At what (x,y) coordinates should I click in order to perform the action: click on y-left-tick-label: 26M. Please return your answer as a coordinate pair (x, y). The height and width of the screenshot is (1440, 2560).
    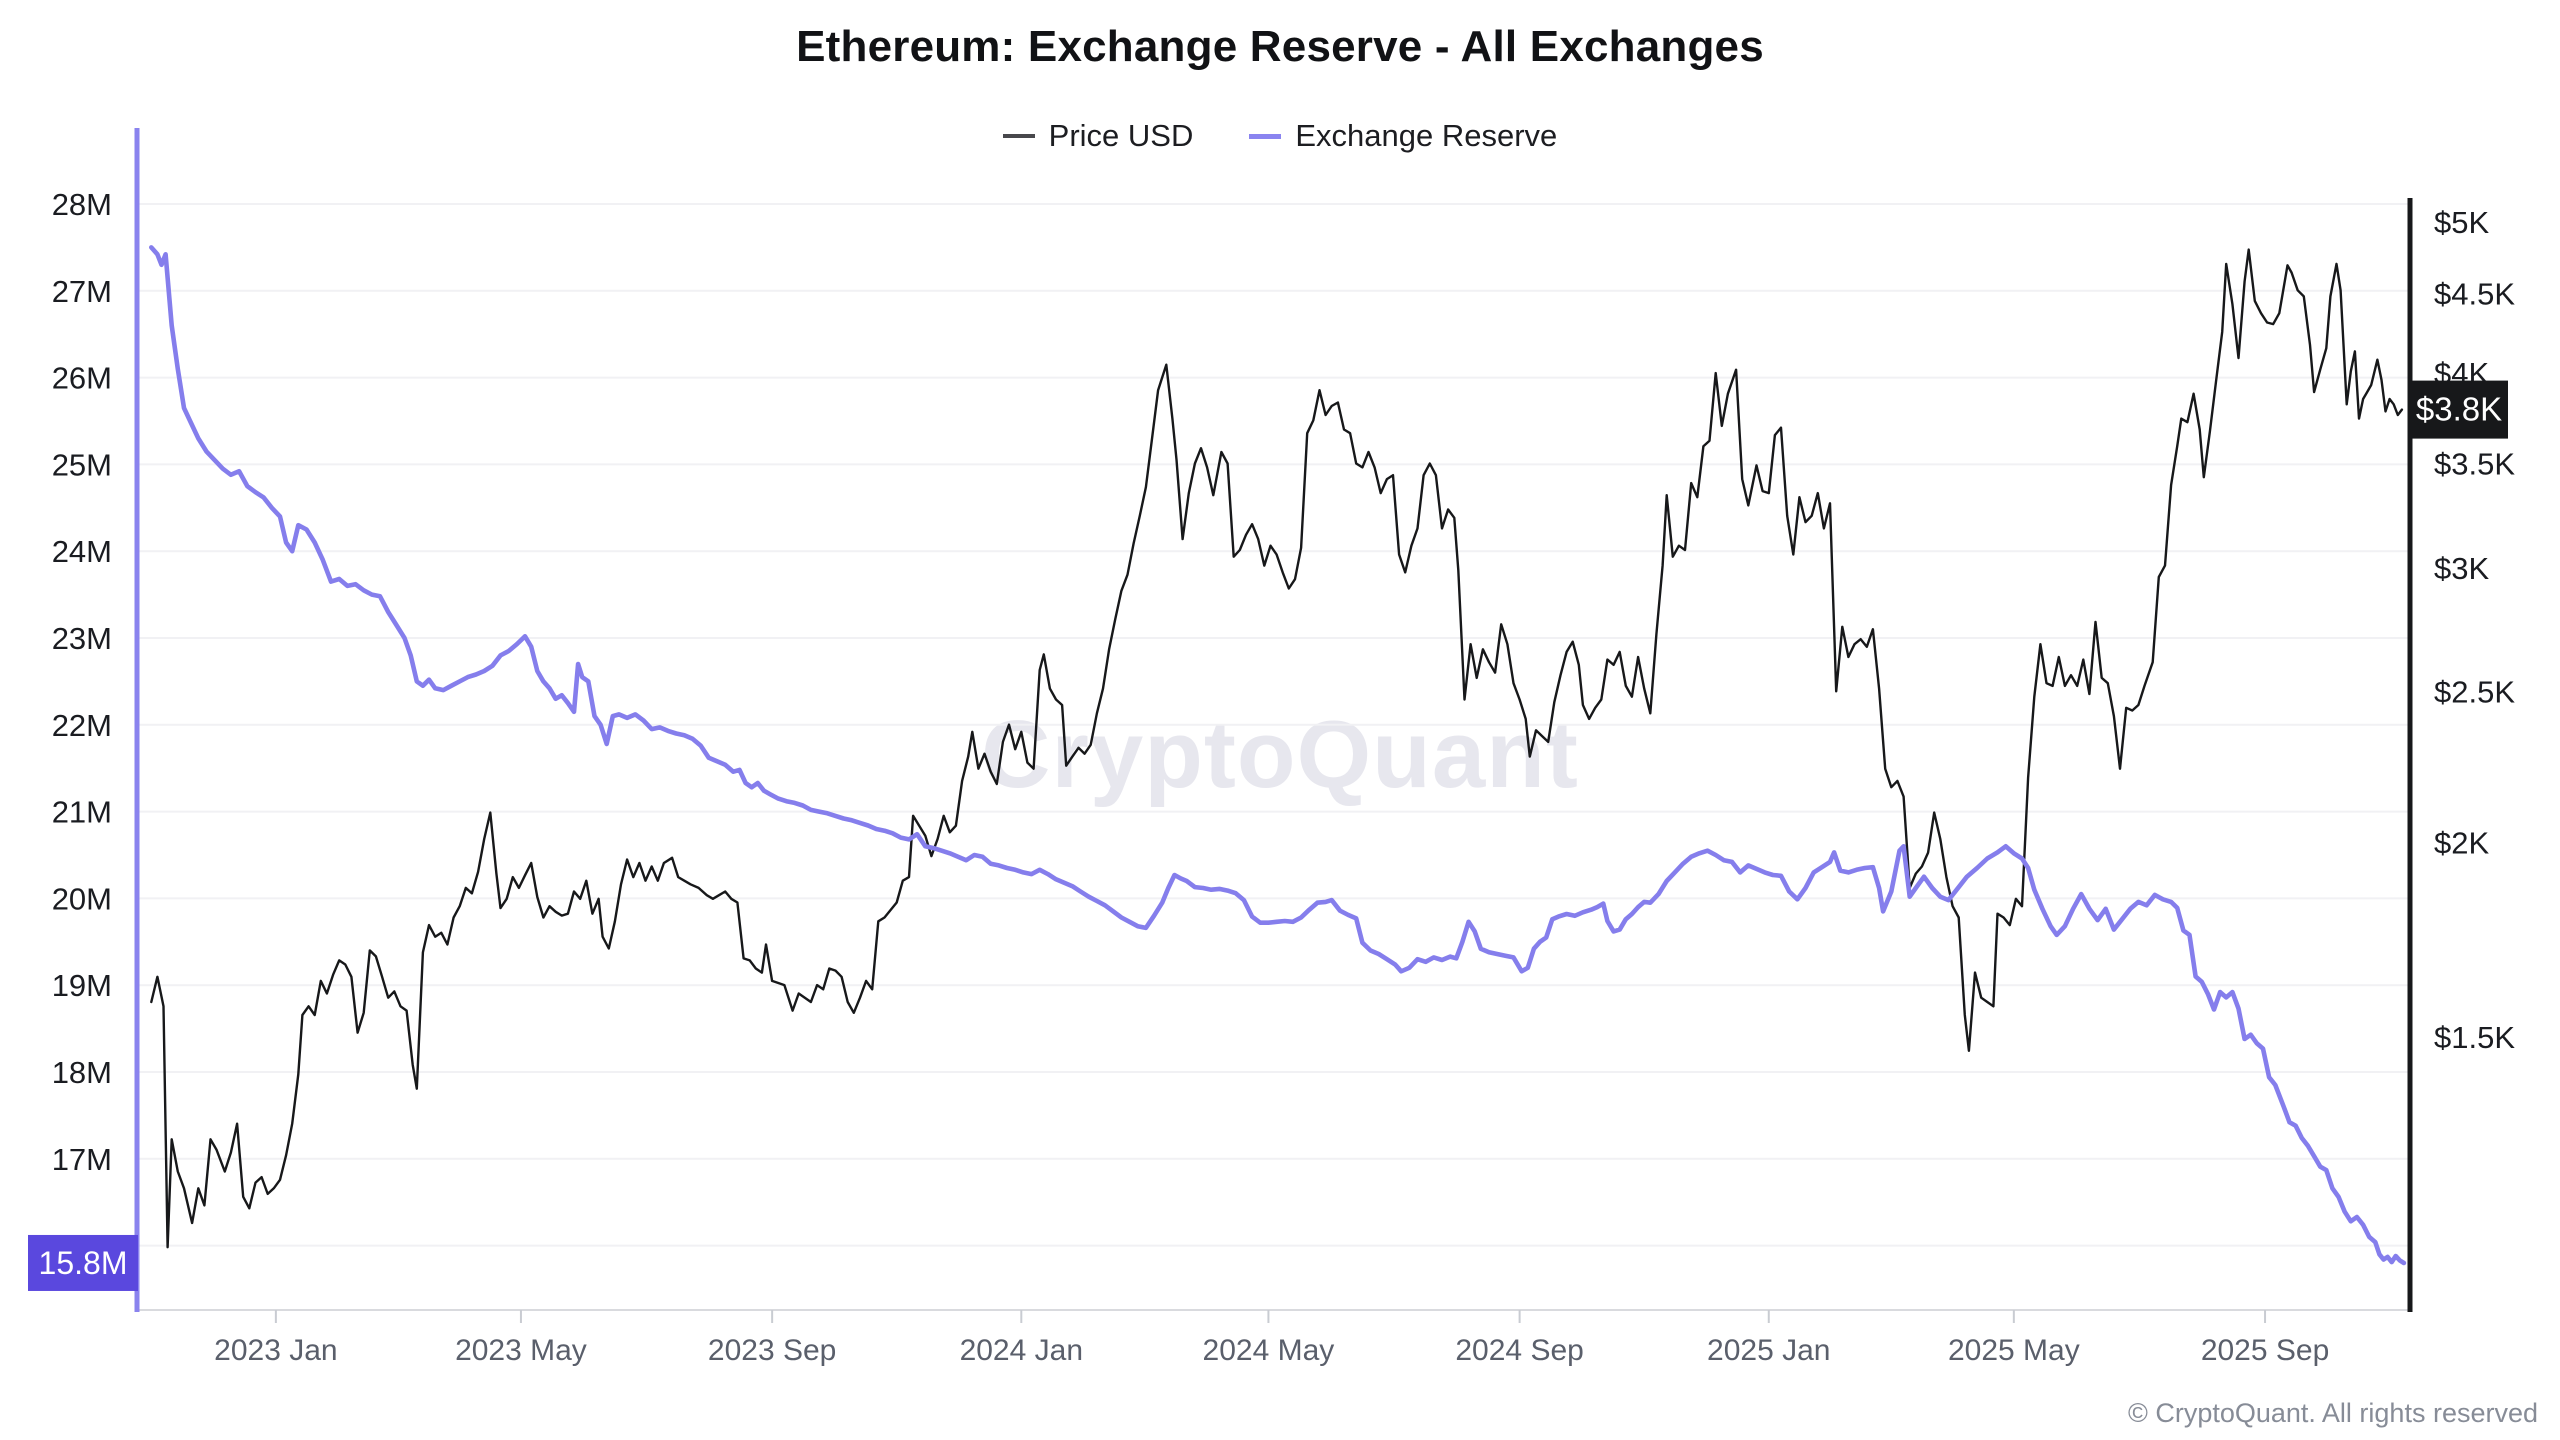
    Looking at the image, I should click on (82, 378).